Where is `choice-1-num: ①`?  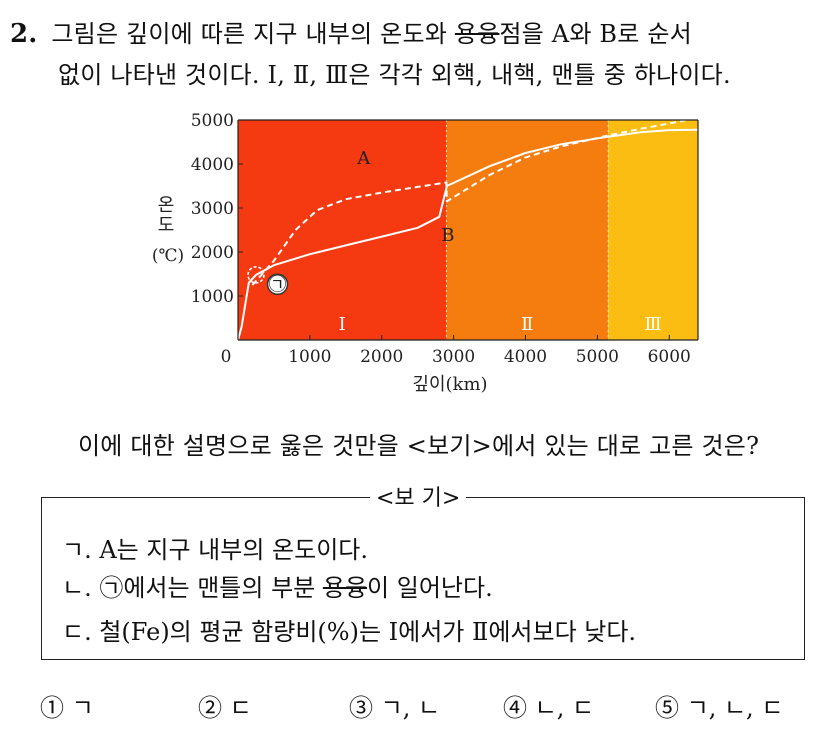 choice-1-num: ① is located at coordinates (52, 708).